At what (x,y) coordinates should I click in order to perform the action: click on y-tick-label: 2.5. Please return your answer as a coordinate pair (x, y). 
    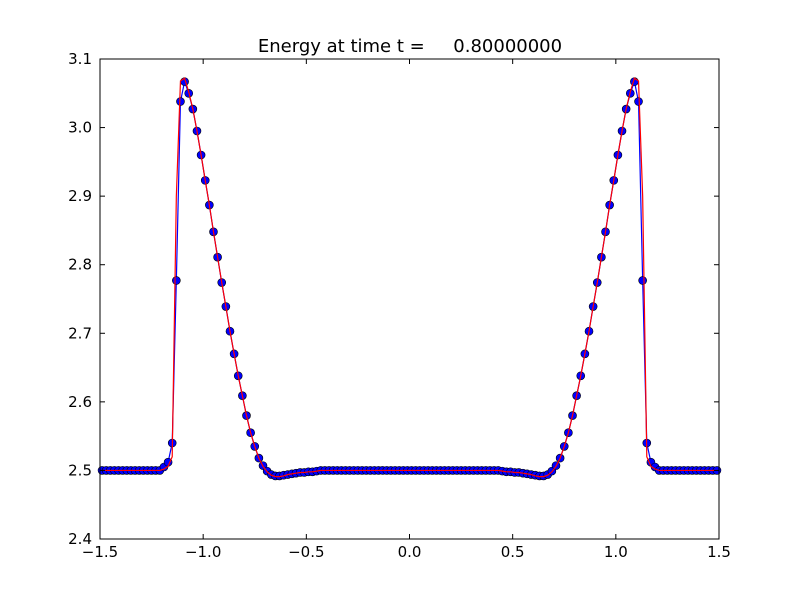
    Looking at the image, I should click on (80, 470).